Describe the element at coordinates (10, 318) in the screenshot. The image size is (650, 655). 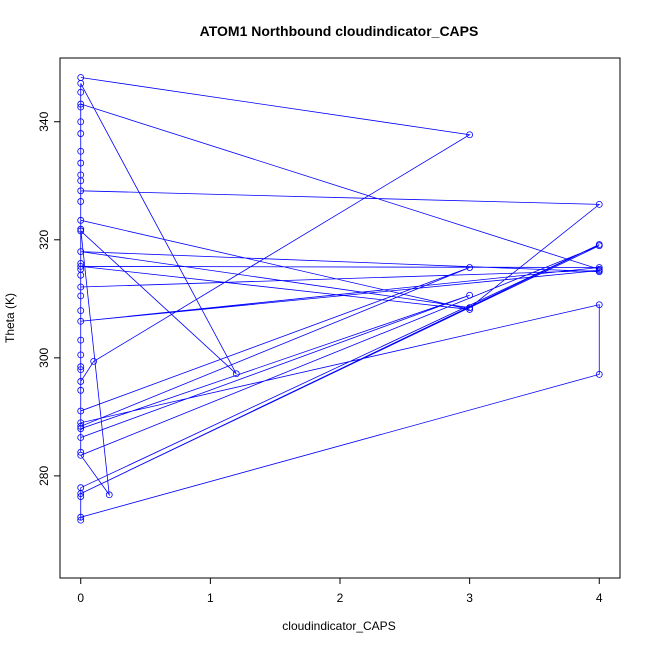
I see `y-axis-label: Theta (K)` at that location.